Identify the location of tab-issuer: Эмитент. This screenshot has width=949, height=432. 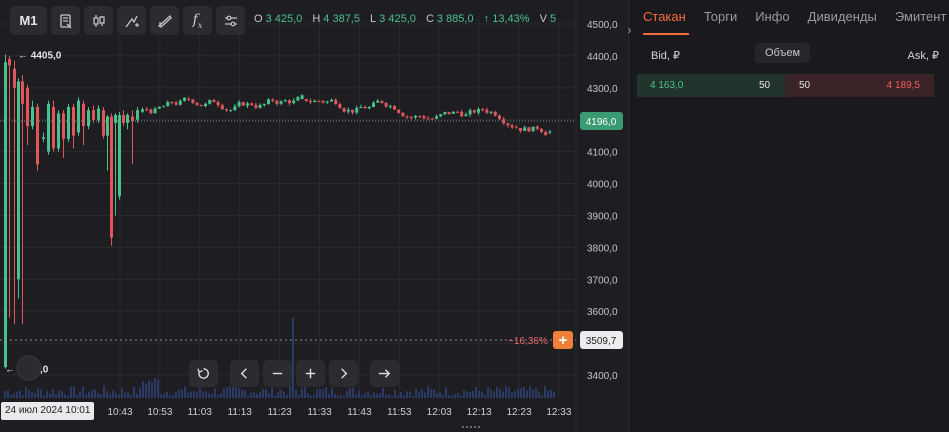
(920, 16).